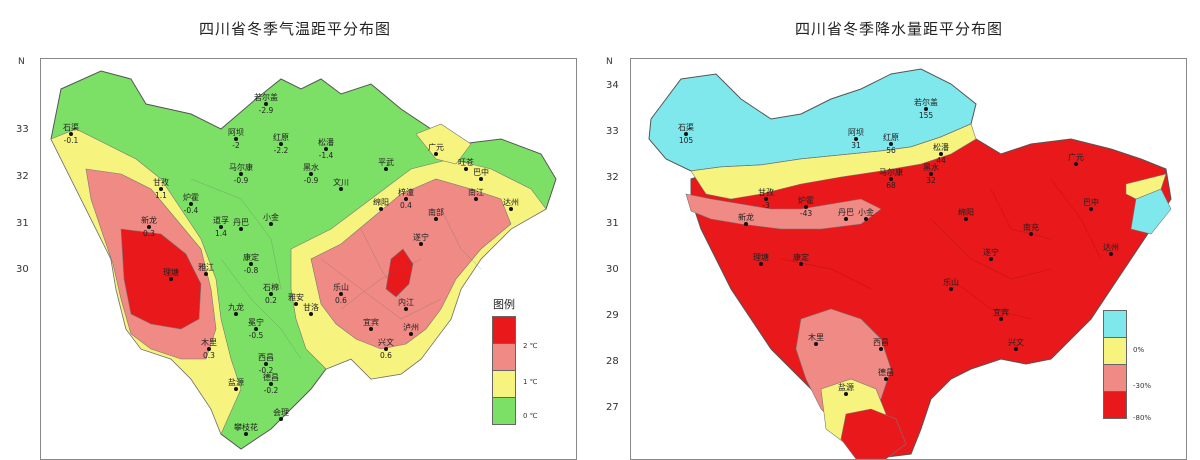 The image size is (1200, 460). I want to click on legend-label: -30%, so click(1142, 386).